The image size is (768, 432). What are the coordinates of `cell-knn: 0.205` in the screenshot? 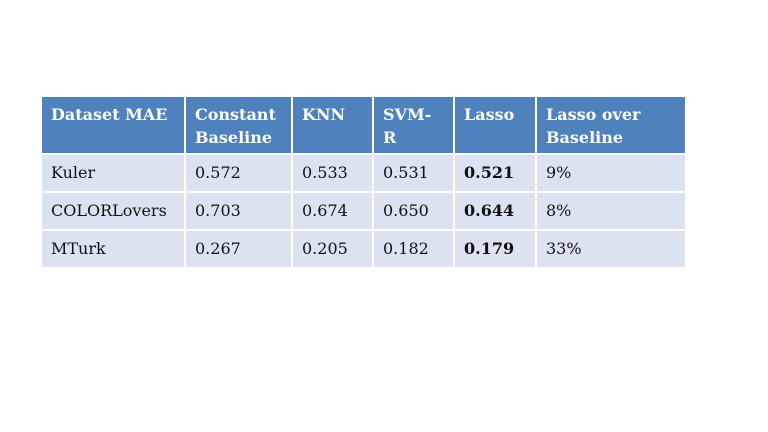 It's located at (332, 249).